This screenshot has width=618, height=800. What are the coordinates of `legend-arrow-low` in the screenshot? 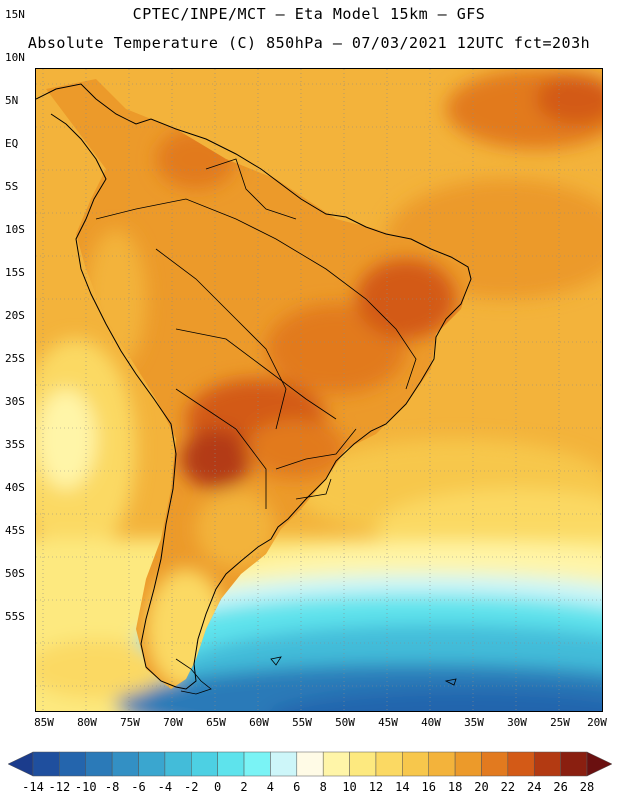 It's located at (20, 764).